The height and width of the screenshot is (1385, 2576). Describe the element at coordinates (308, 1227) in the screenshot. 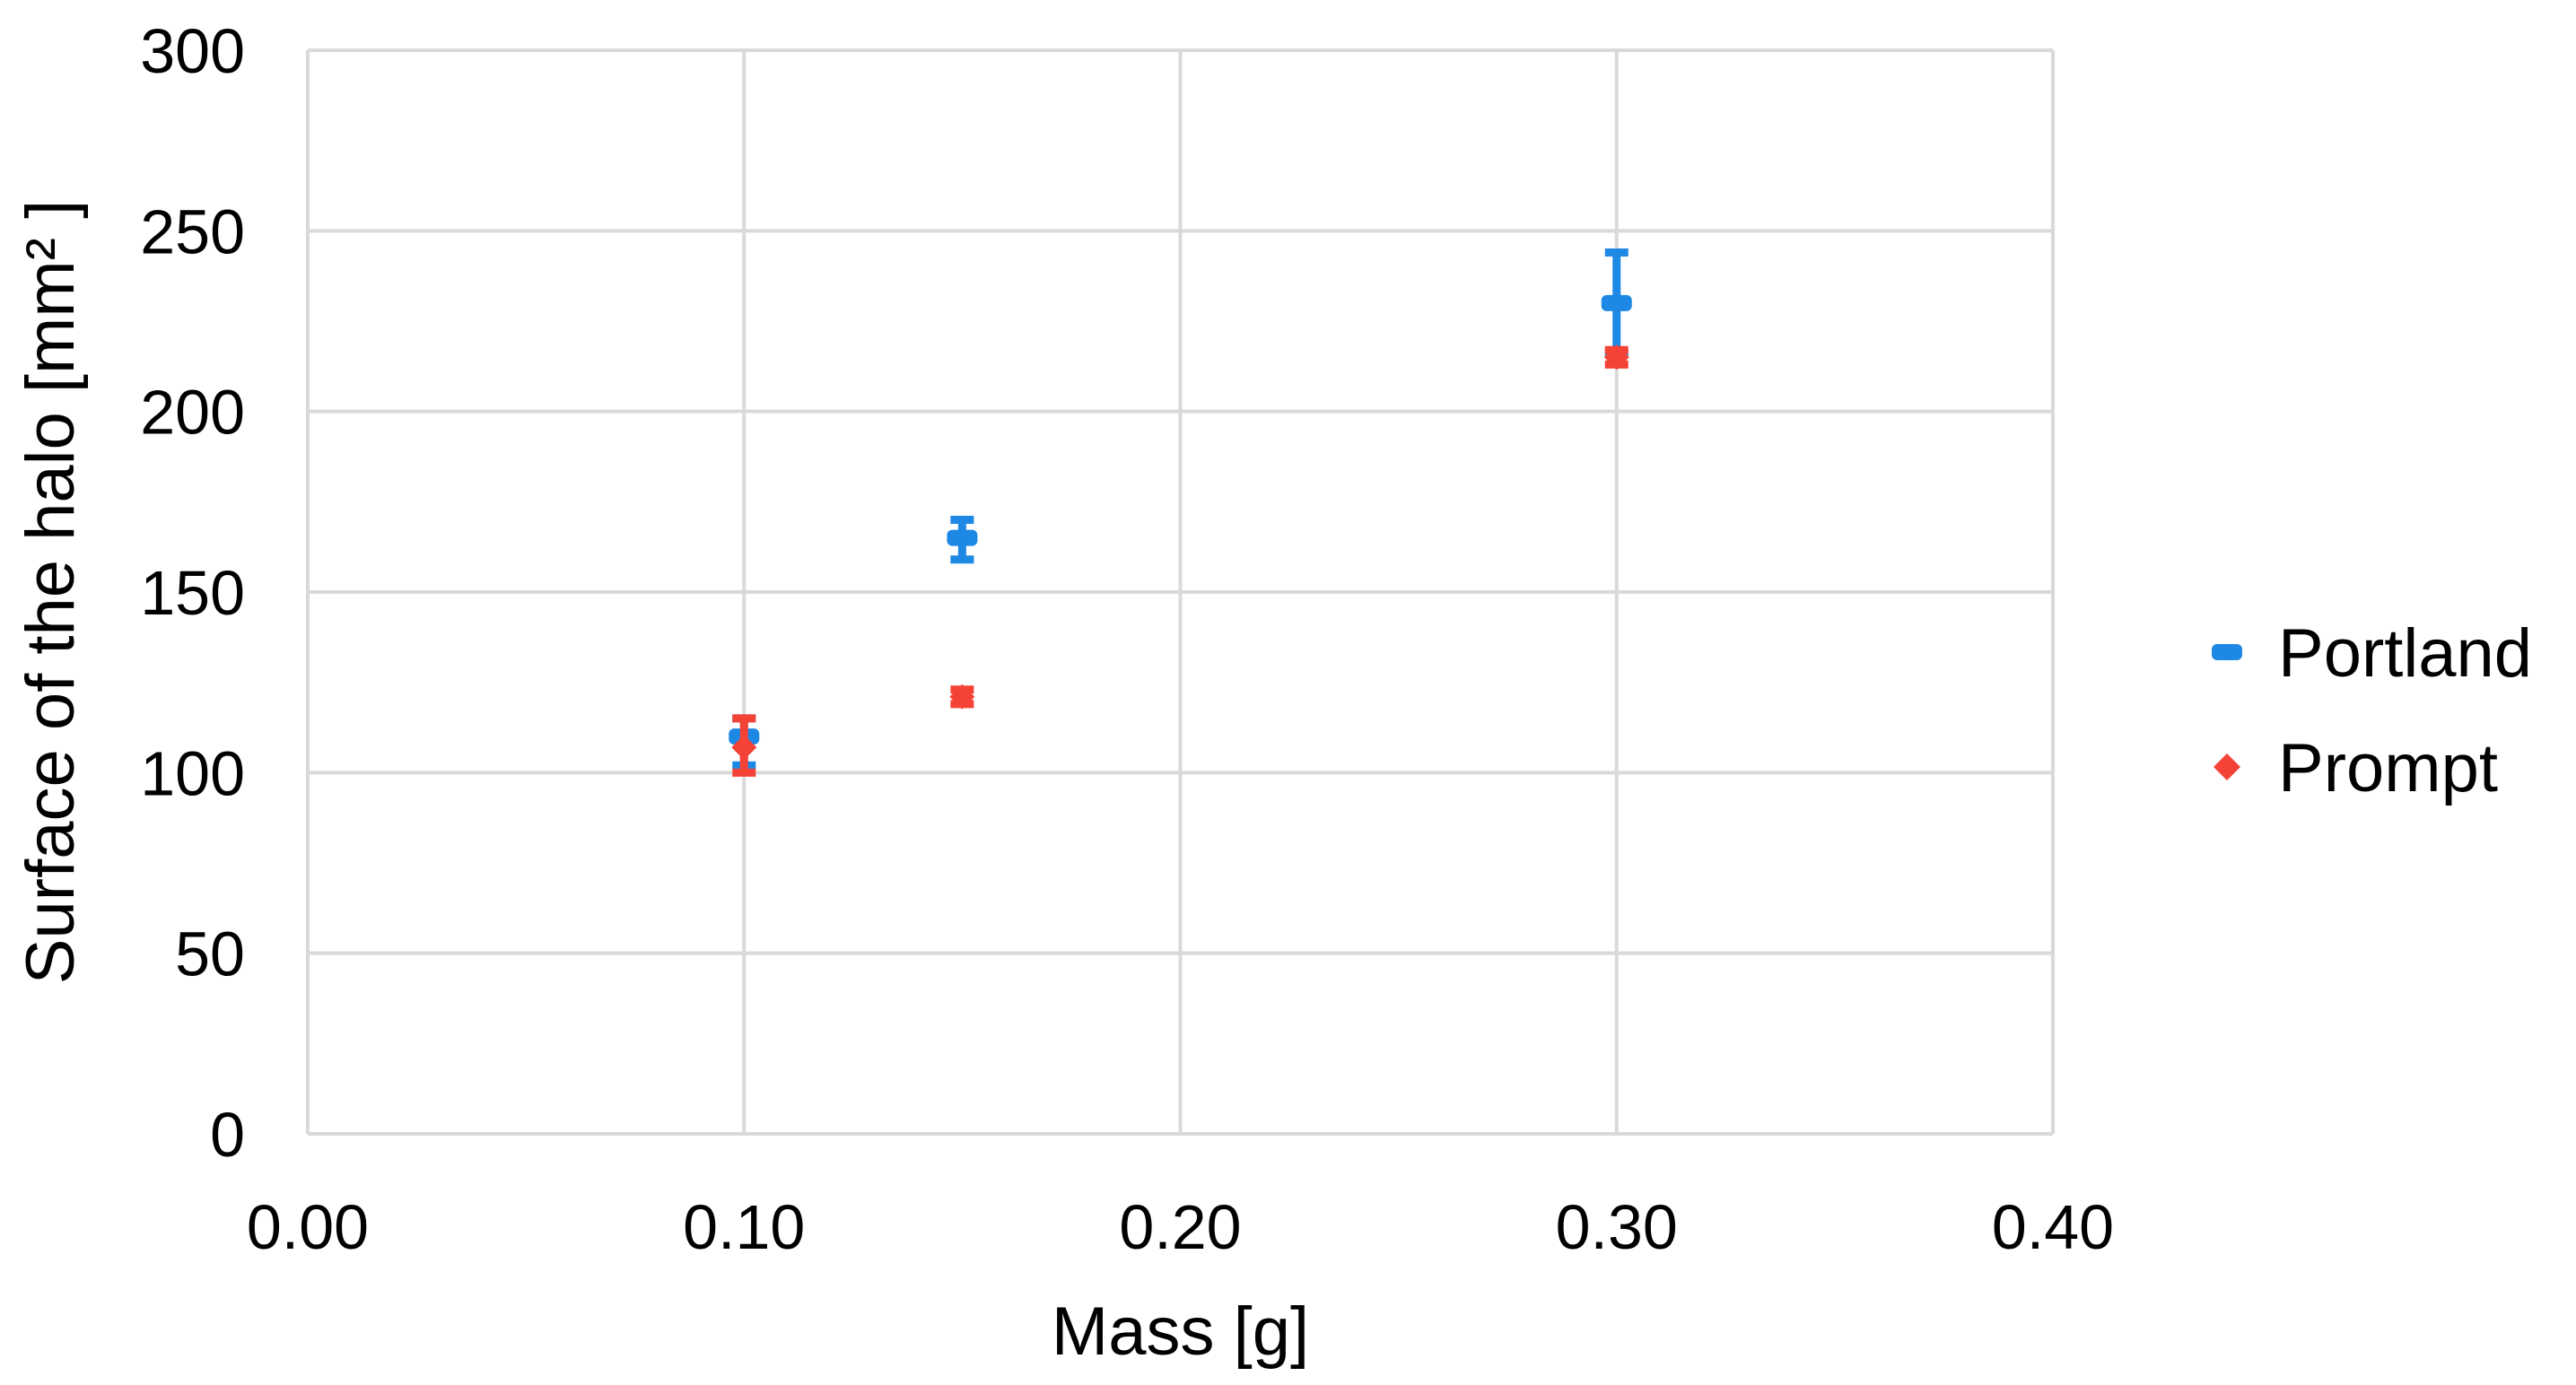

I see `x-tick-label-0.00: 0.00` at that location.